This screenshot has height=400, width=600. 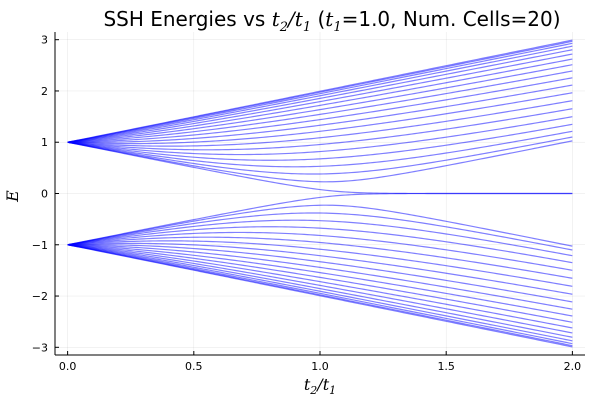 What do you see at coordinates (313, 390) in the screenshot?
I see `xlabel-num-sub: 2` at bounding box center [313, 390].